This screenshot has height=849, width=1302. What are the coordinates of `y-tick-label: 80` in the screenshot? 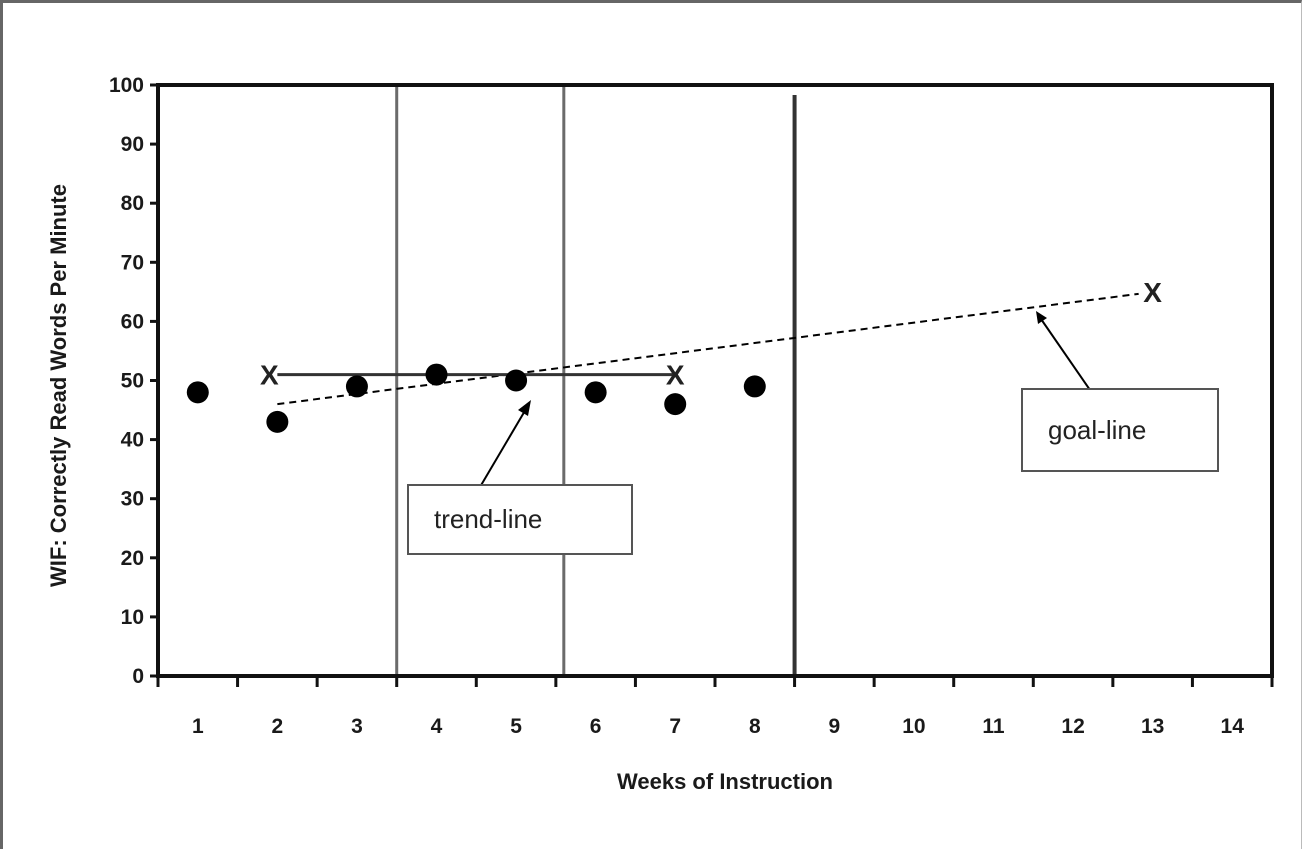 It's located at (132, 203).